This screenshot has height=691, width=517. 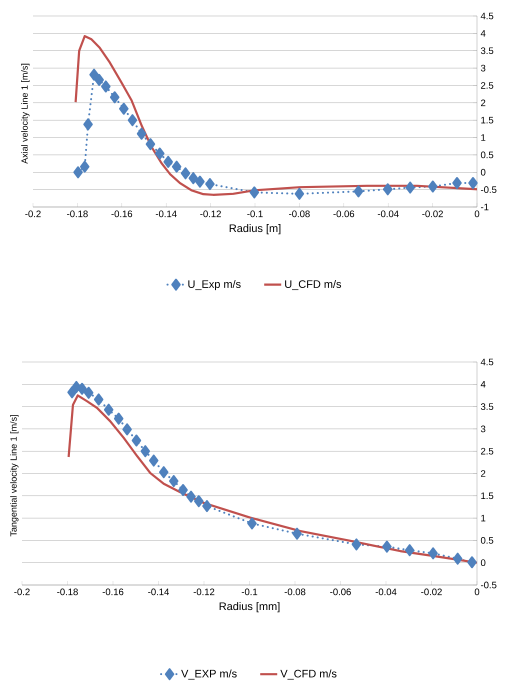 What do you see at coordinates (250, 607) in the screenshot?
I see `x-axis-title: Radius [mm]` at bounding box center [250, 607].